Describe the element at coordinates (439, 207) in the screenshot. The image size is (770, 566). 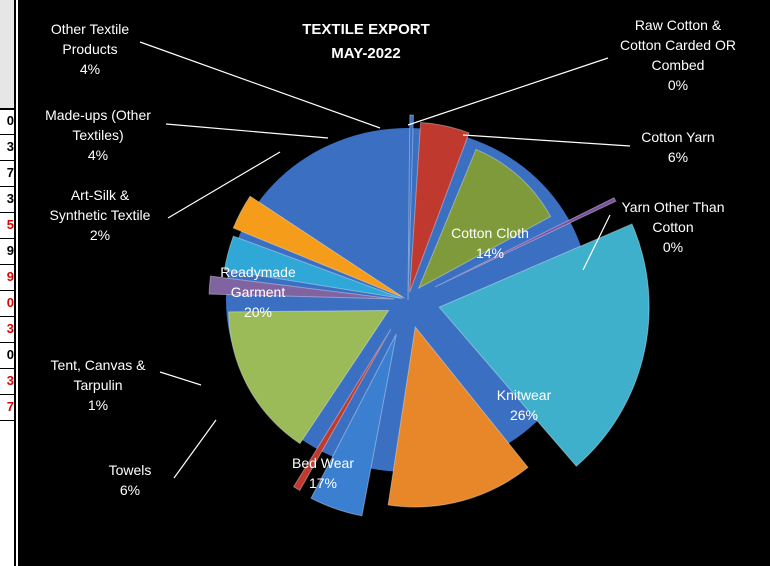
I see `pie-slice-cotton-yarn` at that location.